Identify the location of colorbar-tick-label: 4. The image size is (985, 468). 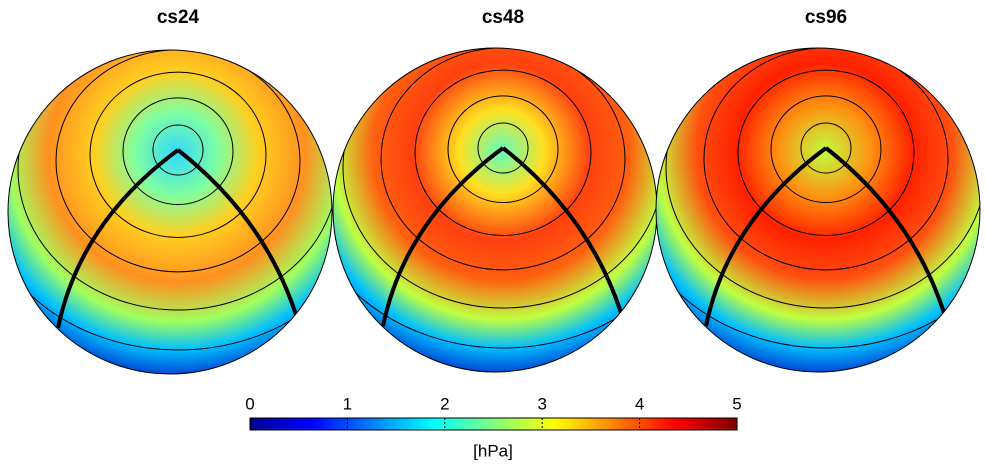
(639, 403).